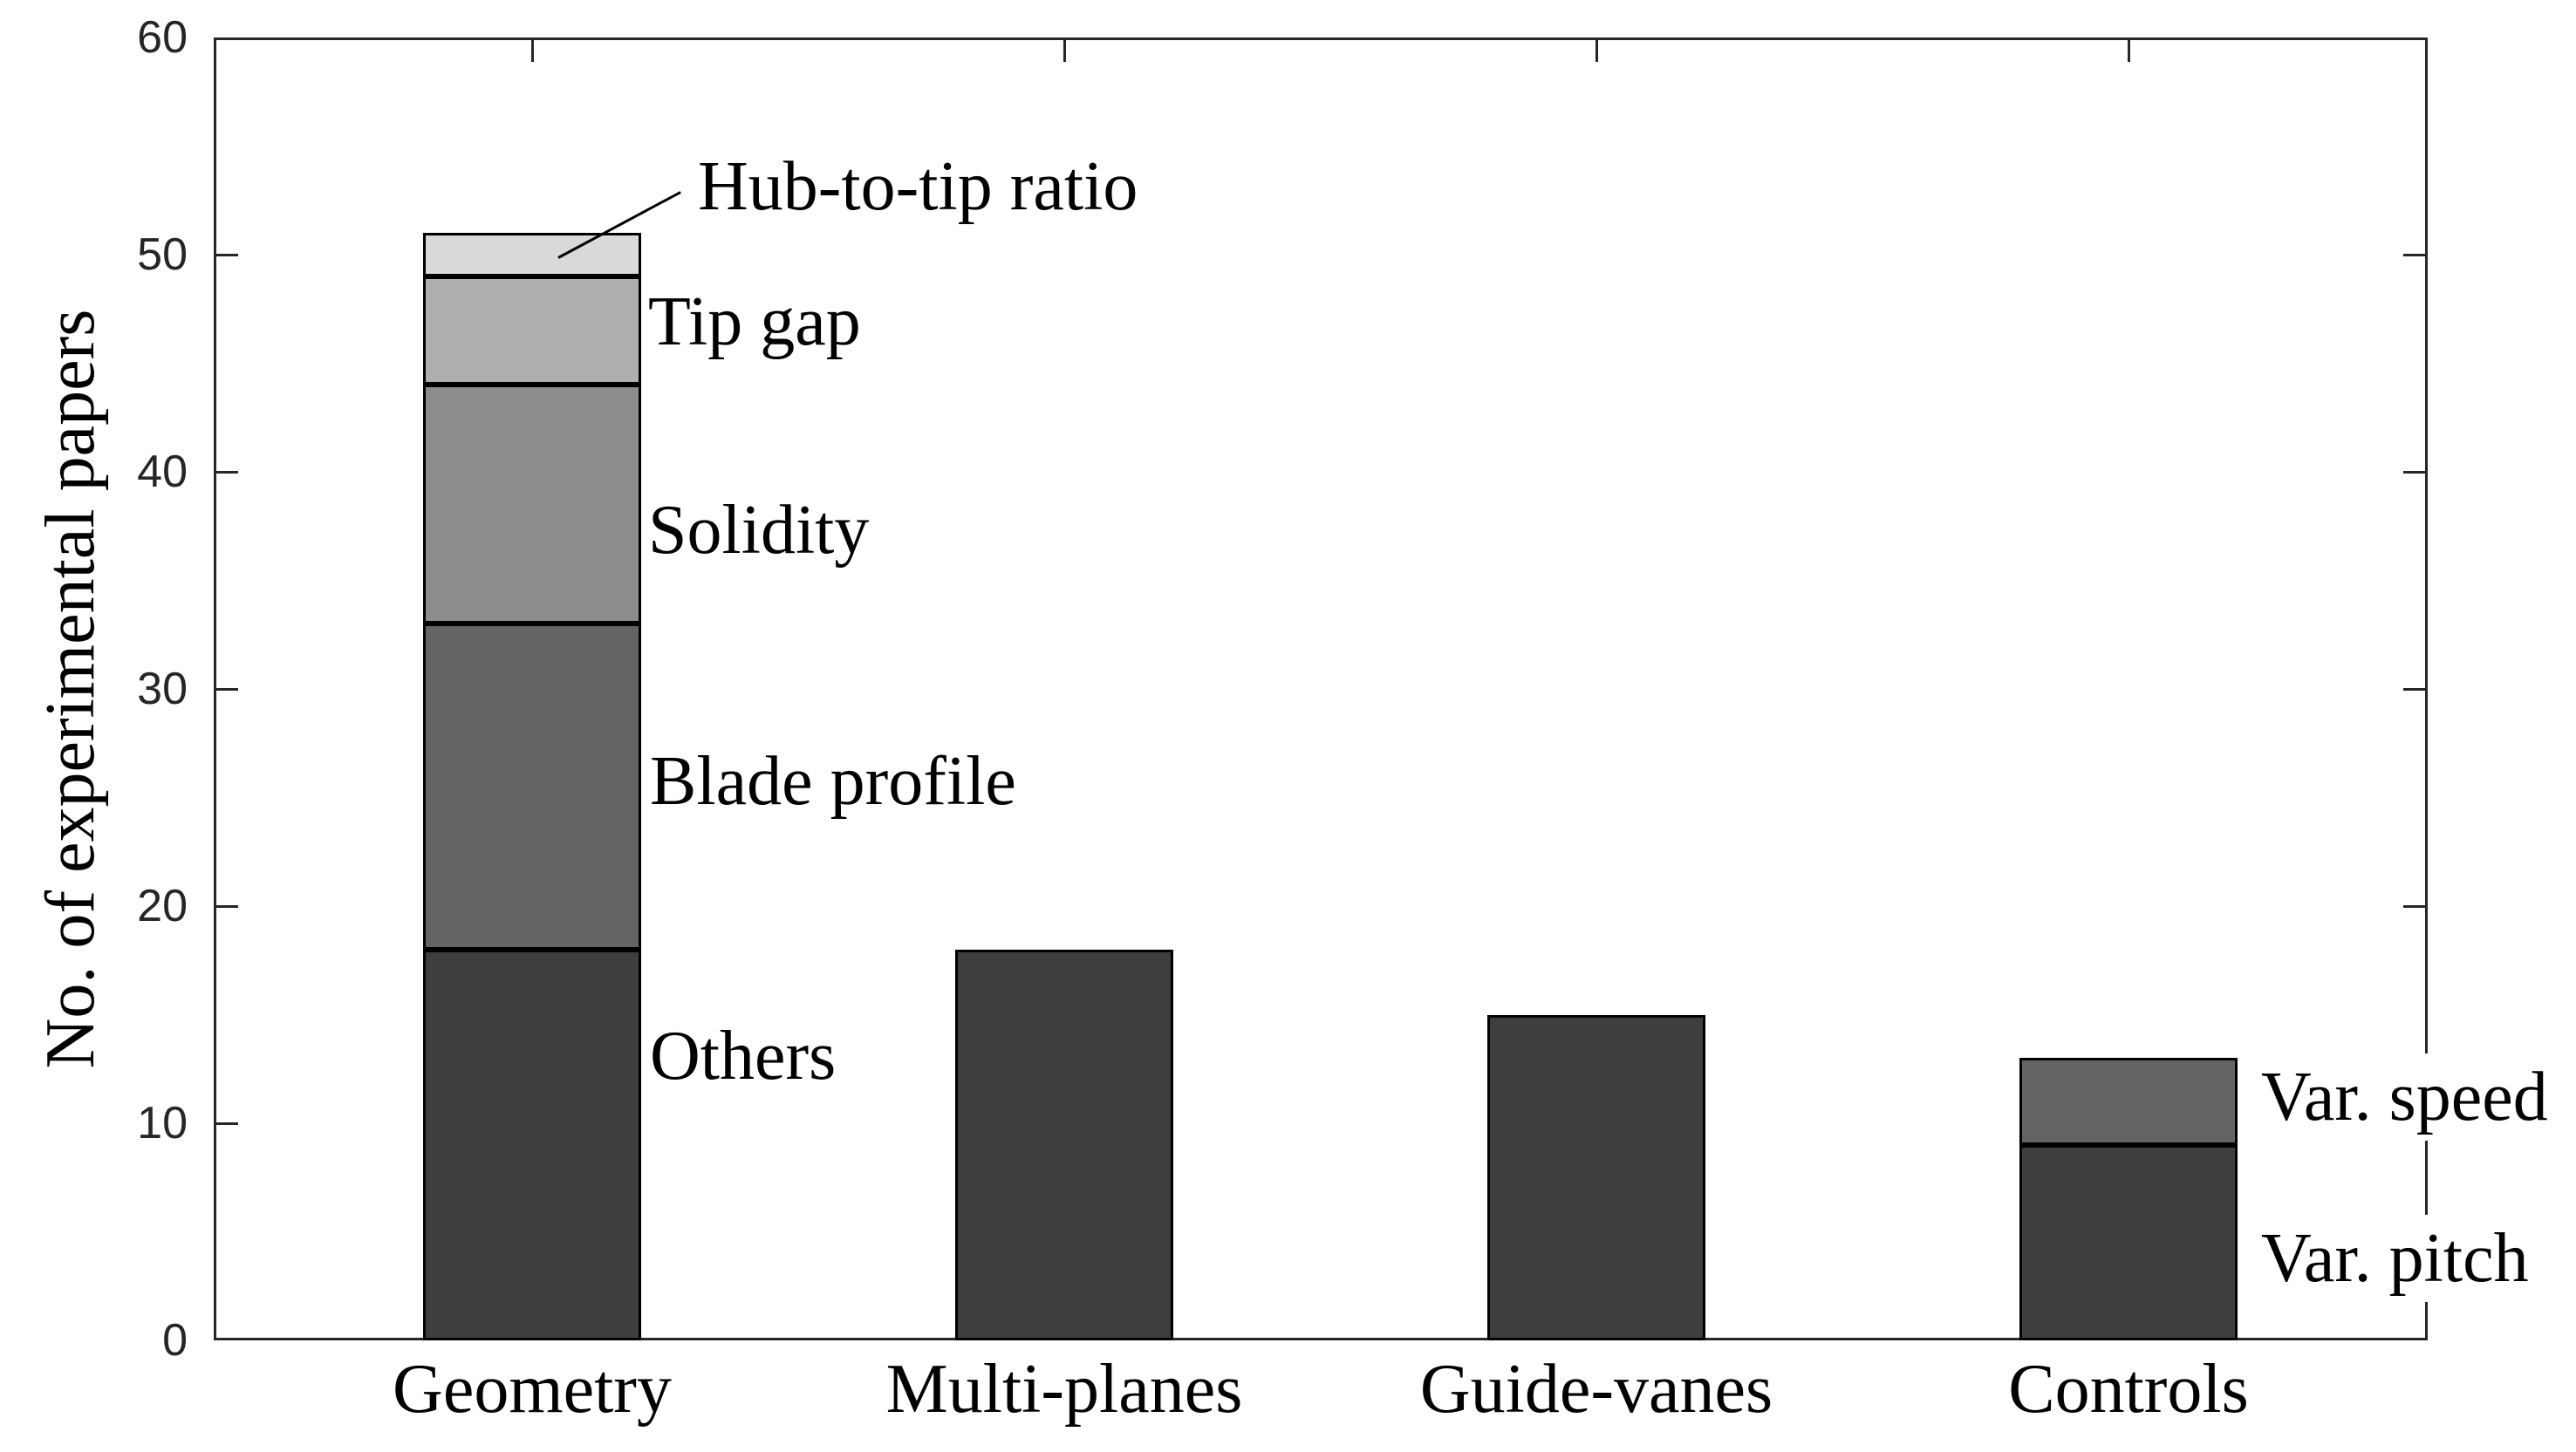 This screenshot has height=1452, width=2576. I want to click on segment-label-var-speed: Var. speed, so click(2404, 1097).